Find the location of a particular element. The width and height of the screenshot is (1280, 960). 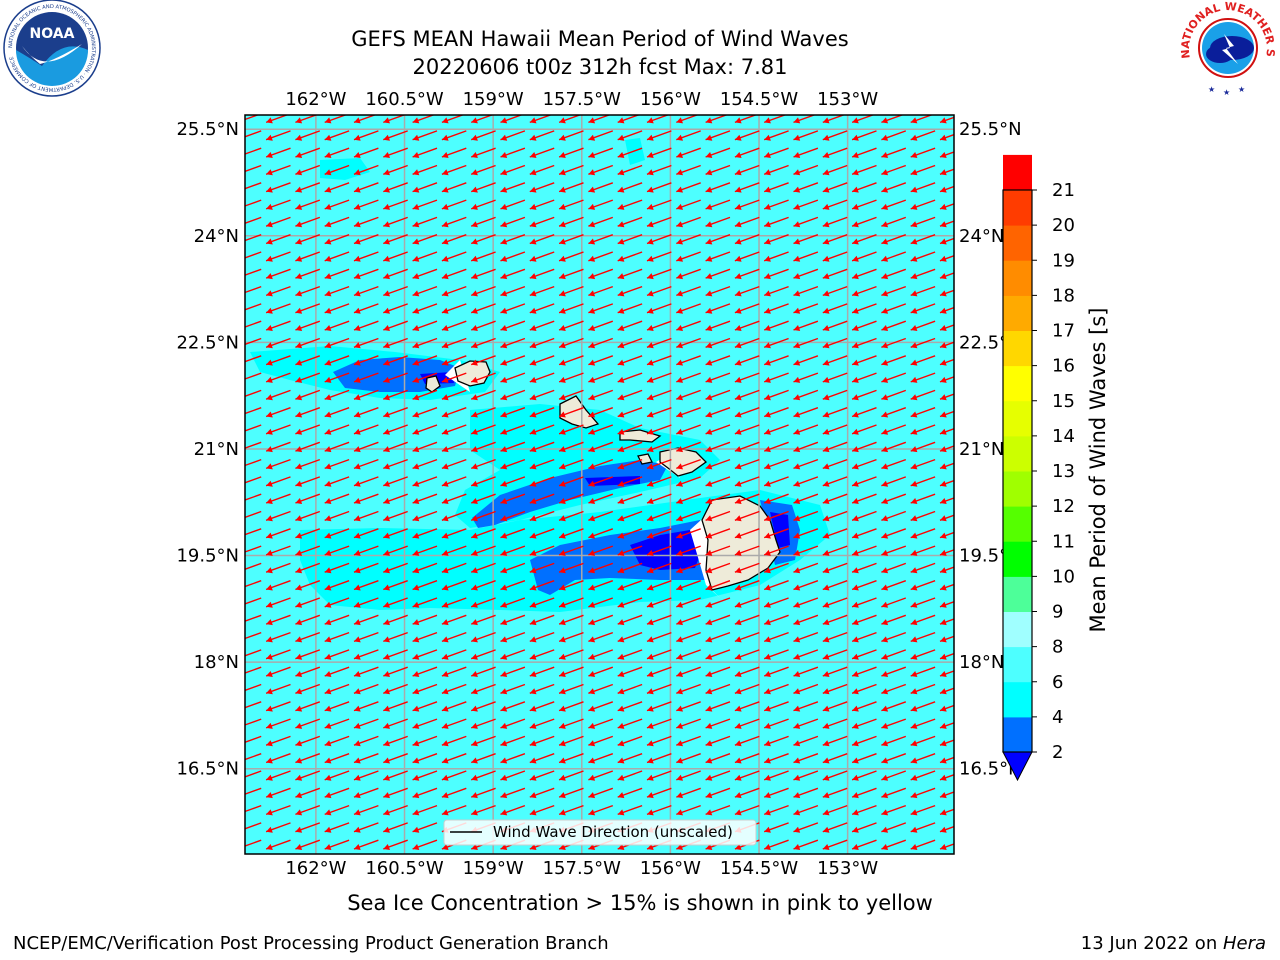

nws-logo: NATIONAL WEATHER SERVICE ★ ★ ★ is located at coordinates (1228, 48).